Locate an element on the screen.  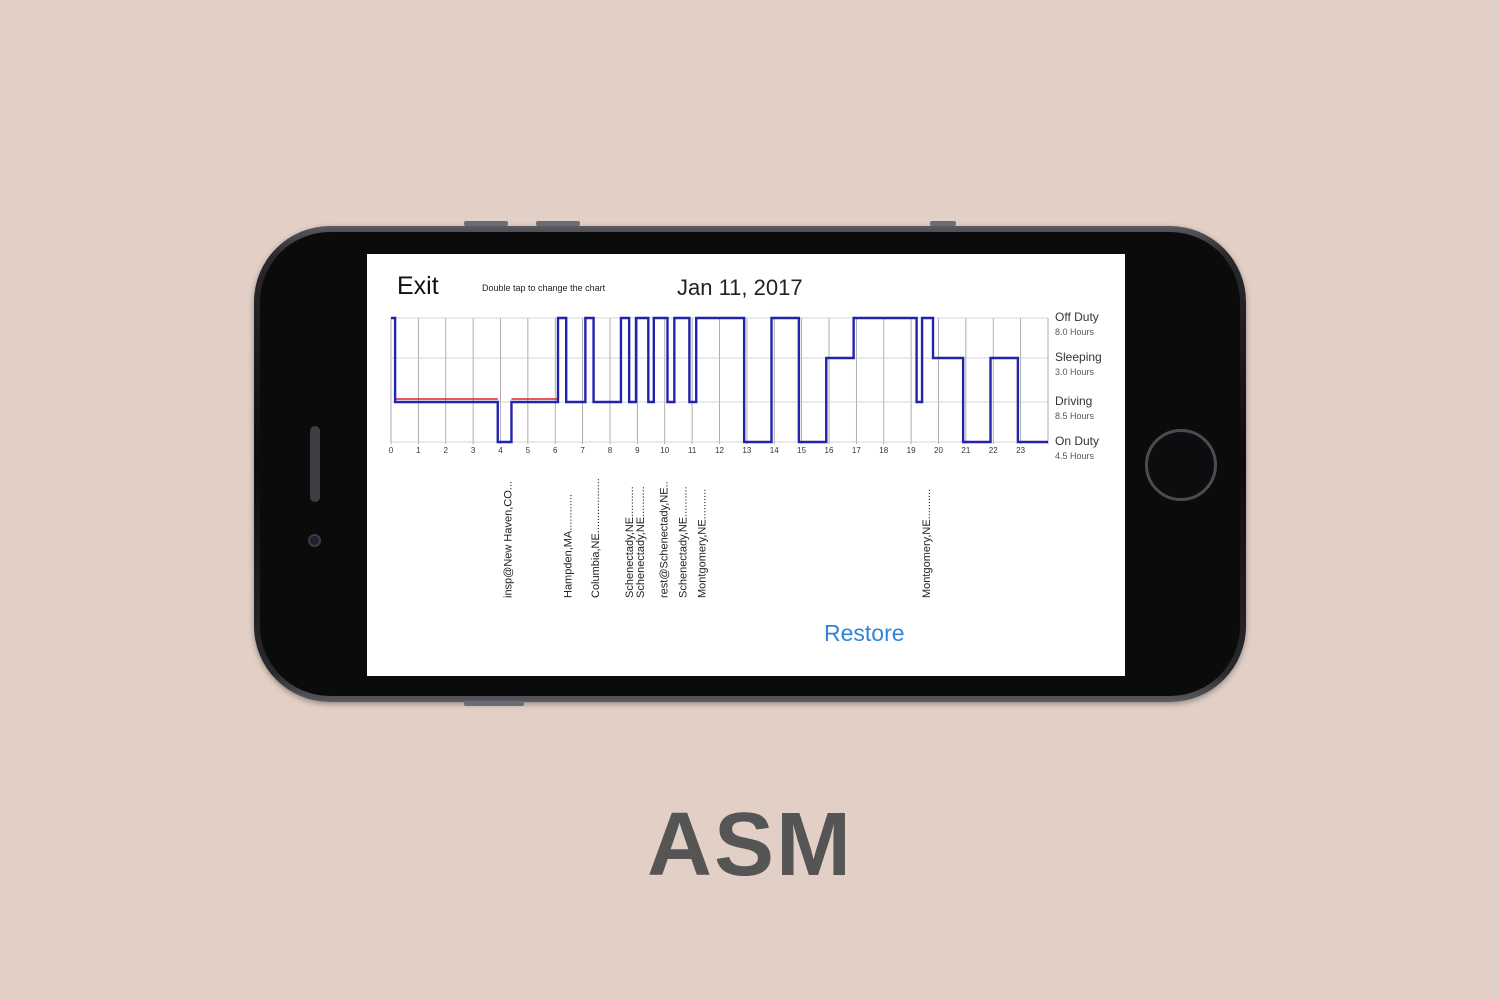
status-row-label: Driving is located at coordinates (1073, 401).